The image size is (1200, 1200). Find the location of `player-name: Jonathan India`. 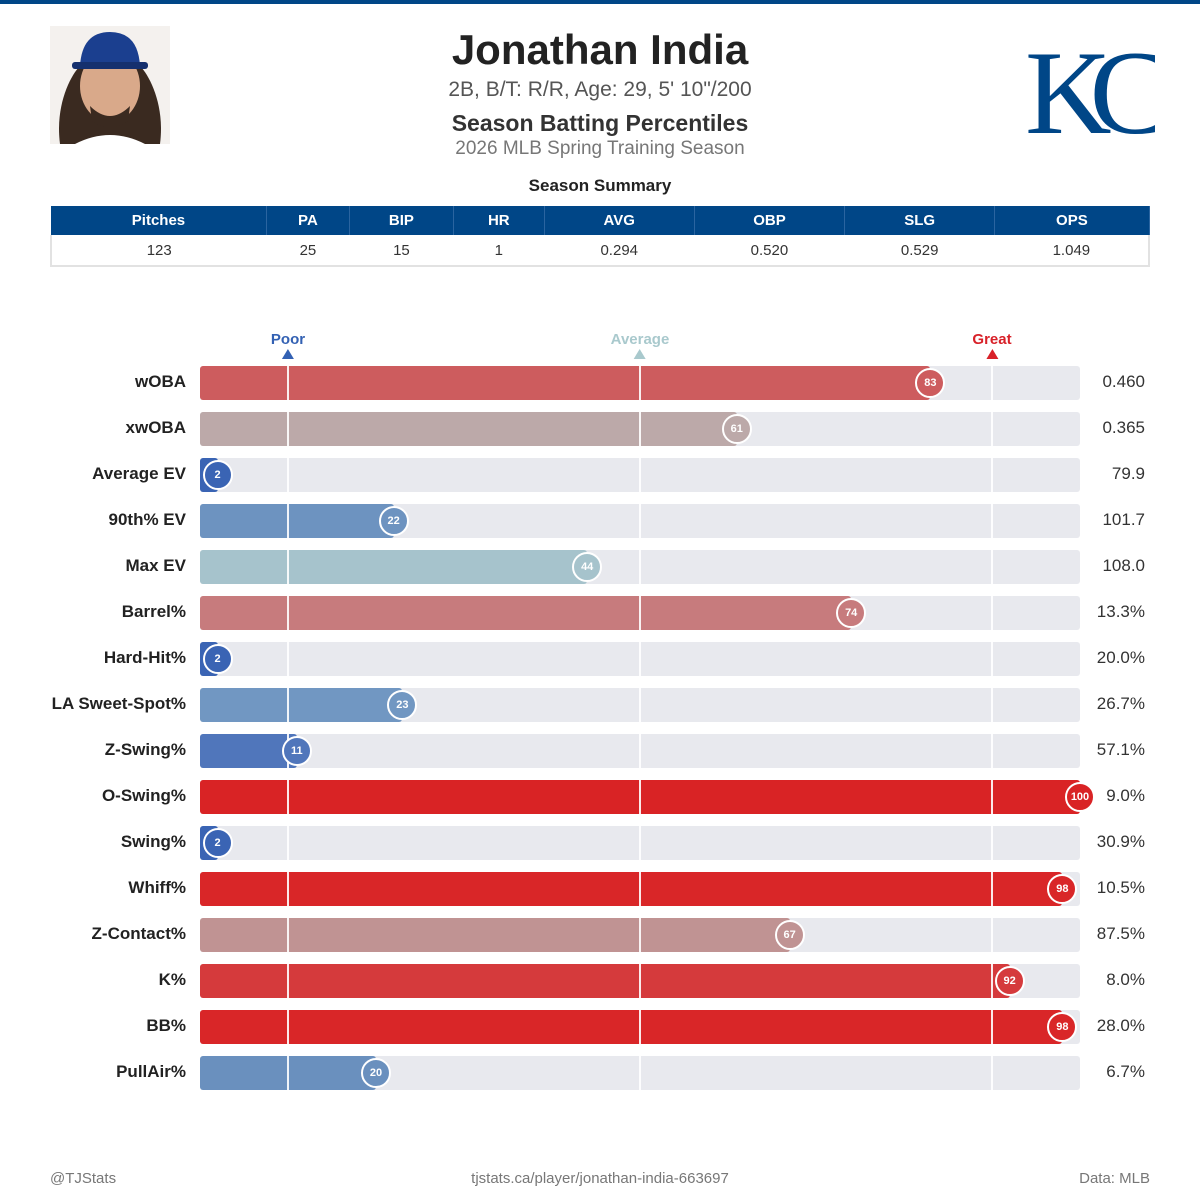

player-name: Jonathan India is located at coordinates (600, 49).